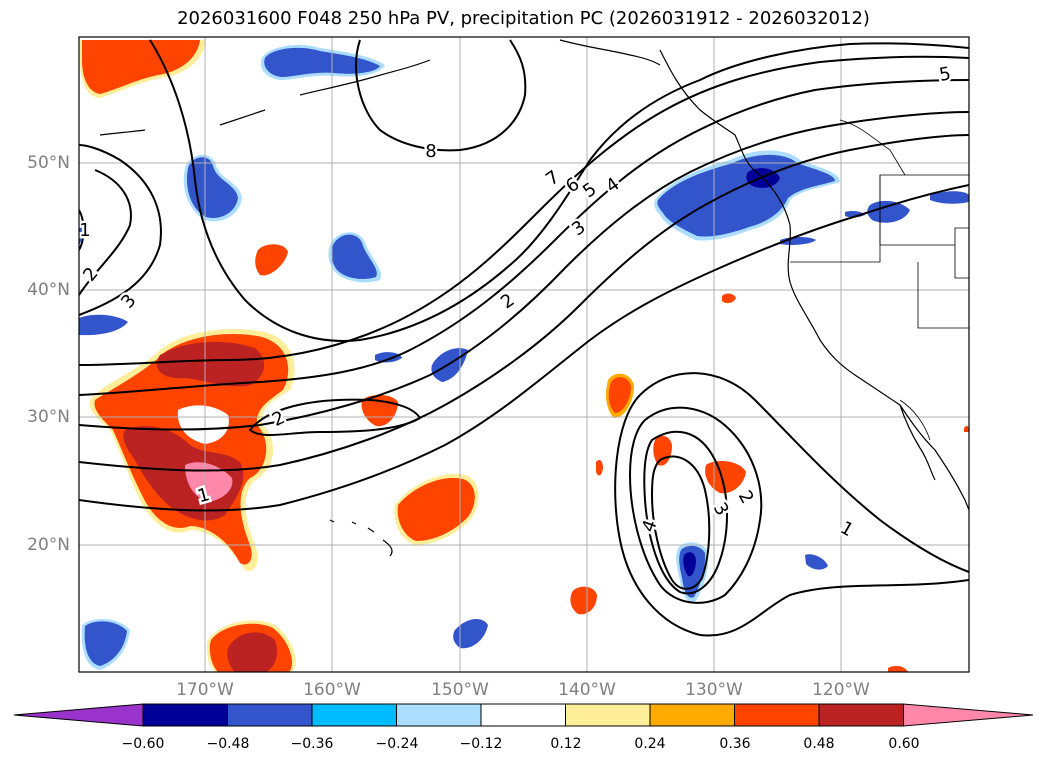 Image resolution: width=1047 pixels, height=765 pixels. I want to click on precip-small-4-inner, so click(619, 395).